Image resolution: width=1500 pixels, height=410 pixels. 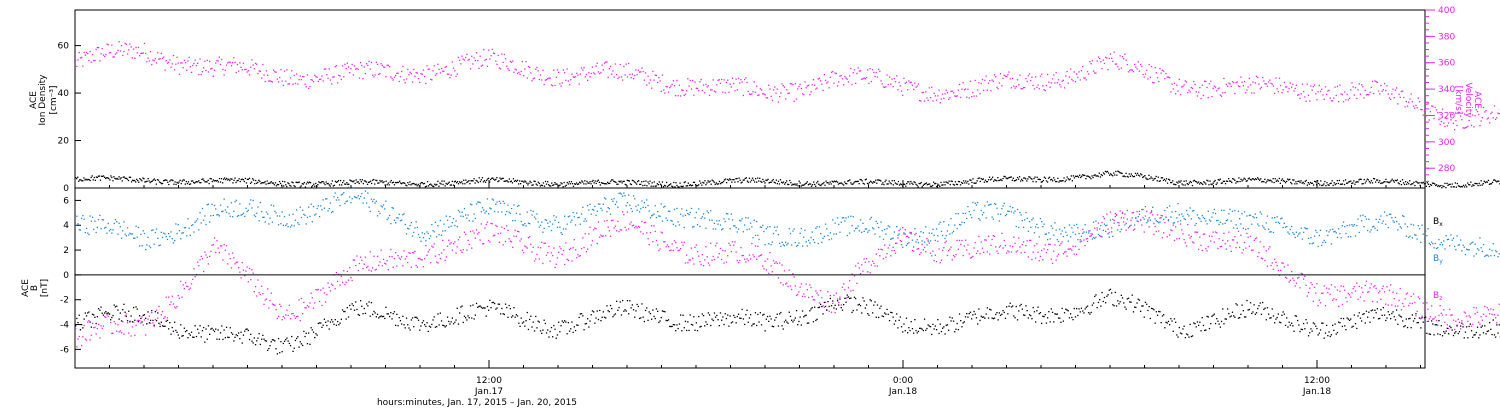 I want to click on velocity-tick-label: 360, so click(x=1446, y=64).